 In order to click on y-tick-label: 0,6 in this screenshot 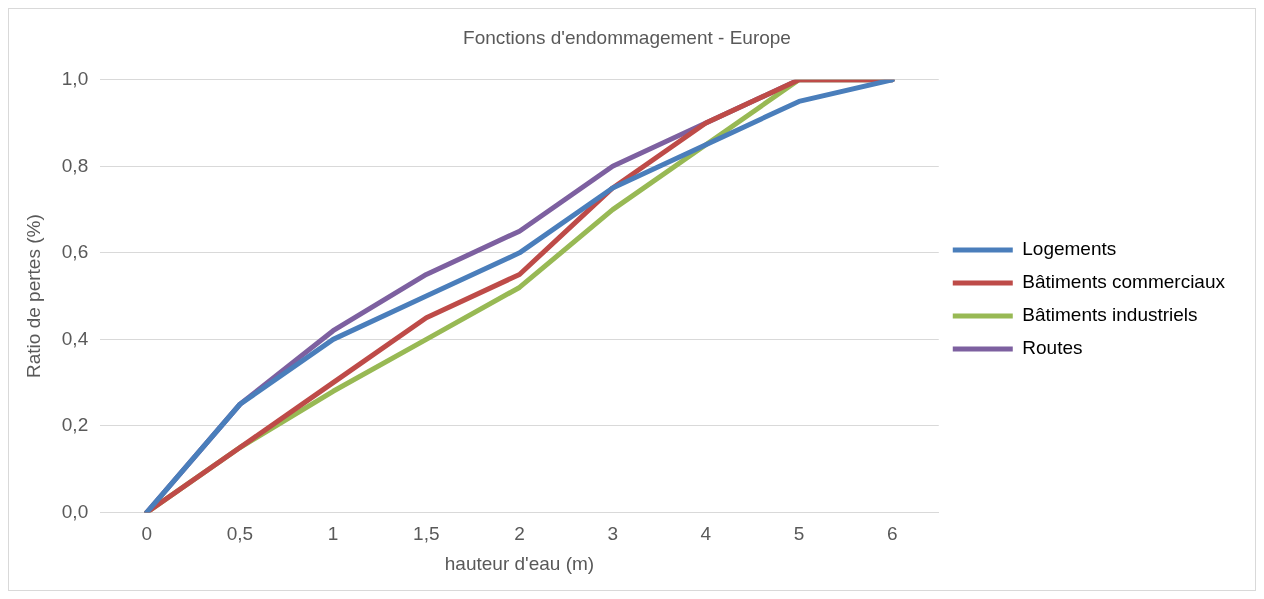, I will do `click(75, 252)`.